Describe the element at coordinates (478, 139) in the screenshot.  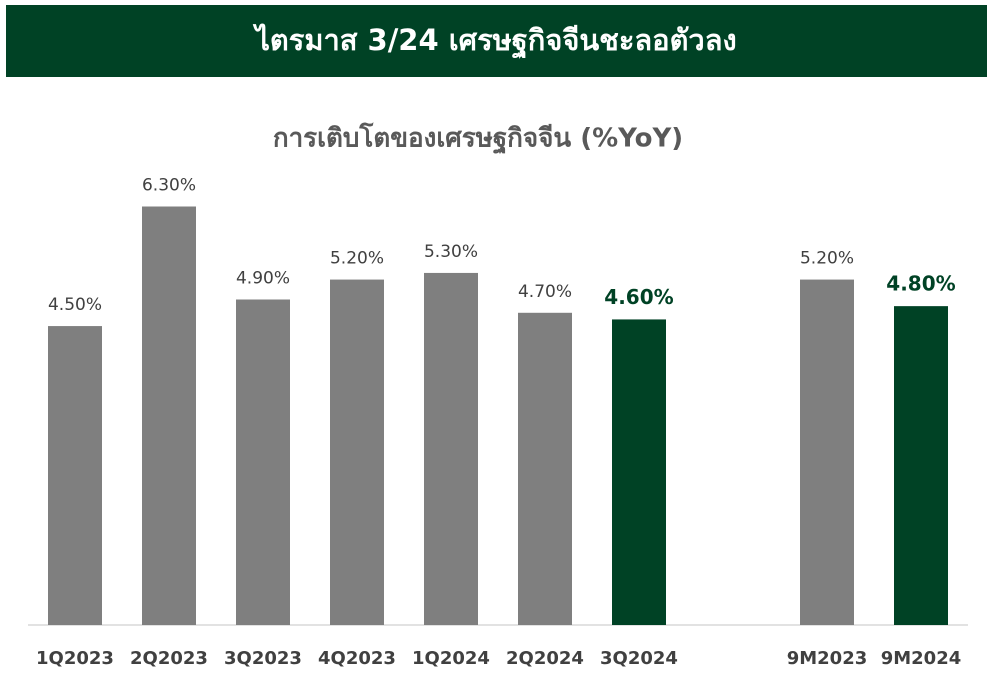
I see `chart-title: การเติบโตของเศรษฐกิจจีน (%YoY)` at that location.